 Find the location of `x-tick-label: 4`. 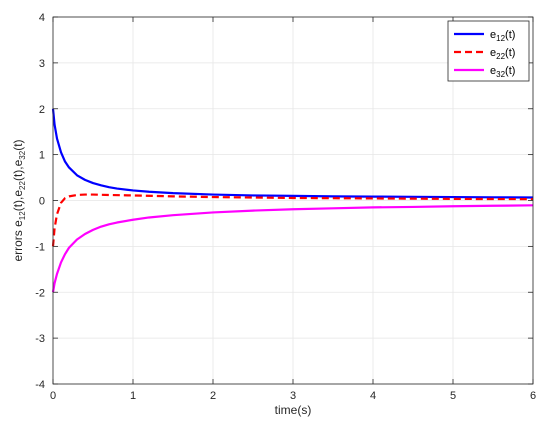

x-tick-label: 4 is located at coordinates (373, 396).